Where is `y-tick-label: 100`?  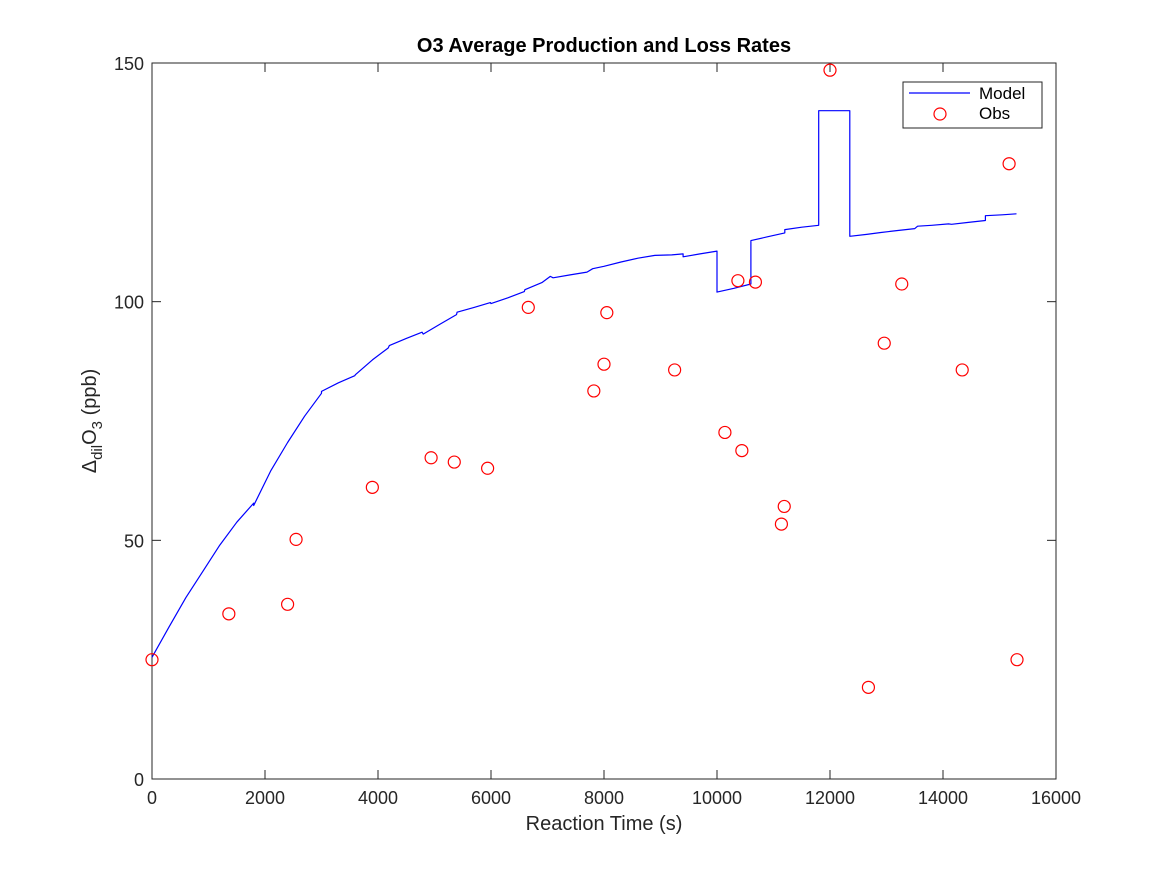
y-tick-label: 100 is located at coordinates (129, 303).